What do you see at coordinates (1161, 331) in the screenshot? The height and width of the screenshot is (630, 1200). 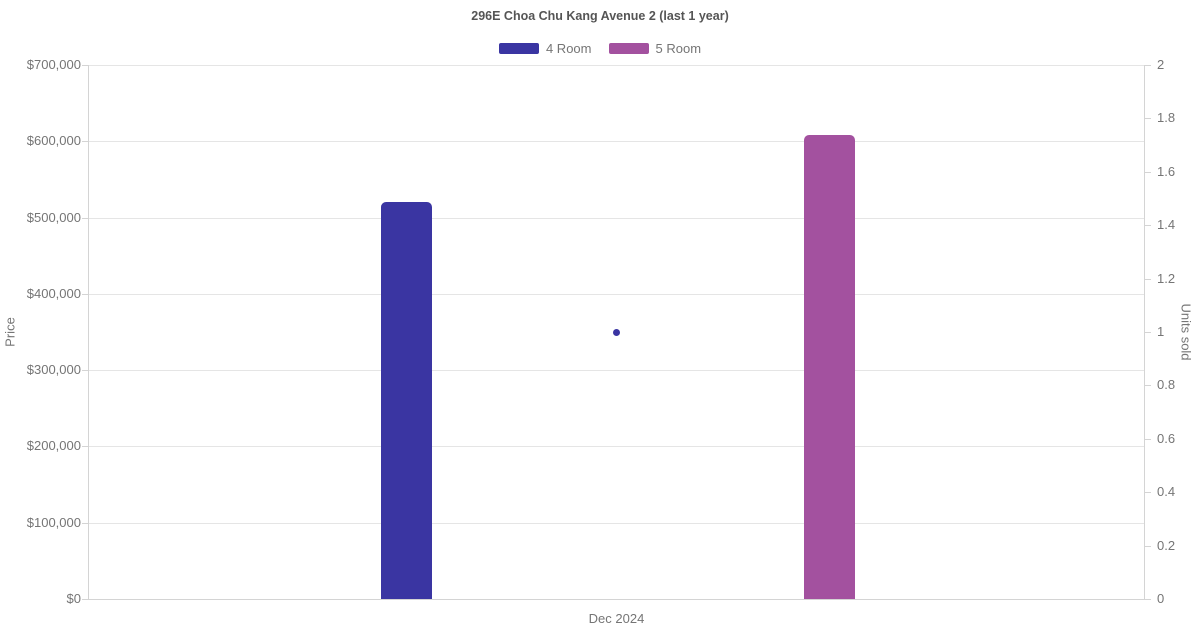 I see `units-tick-label: 1` at bounding box center [1161, 331].